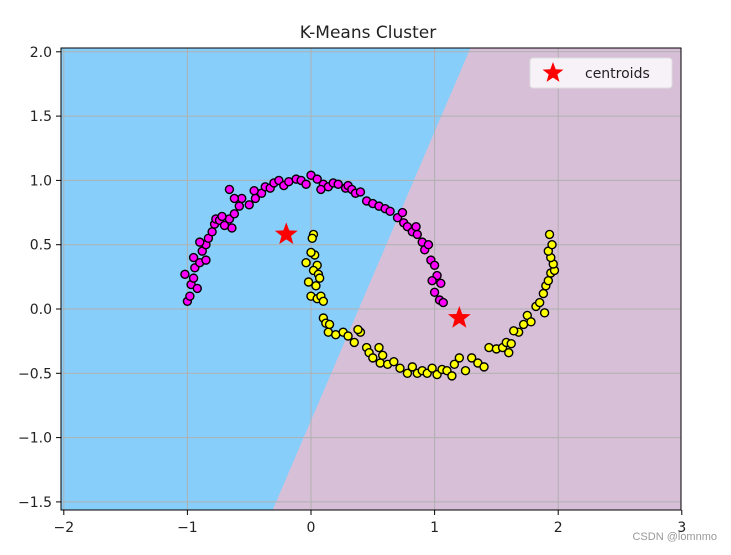 Image resolution: width=731 pixels, height=555 pixels. I want to click on y-tick-label: 2.0, so click(41, 53).